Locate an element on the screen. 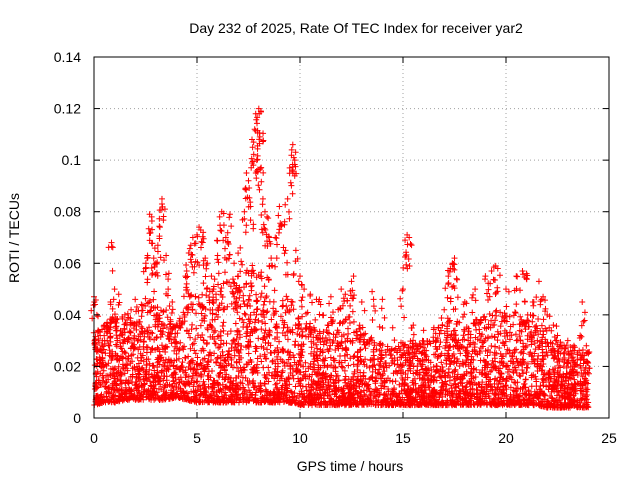 The image size is (640, 480). x-tick-label: 5 is located at coordinates (197, 438).